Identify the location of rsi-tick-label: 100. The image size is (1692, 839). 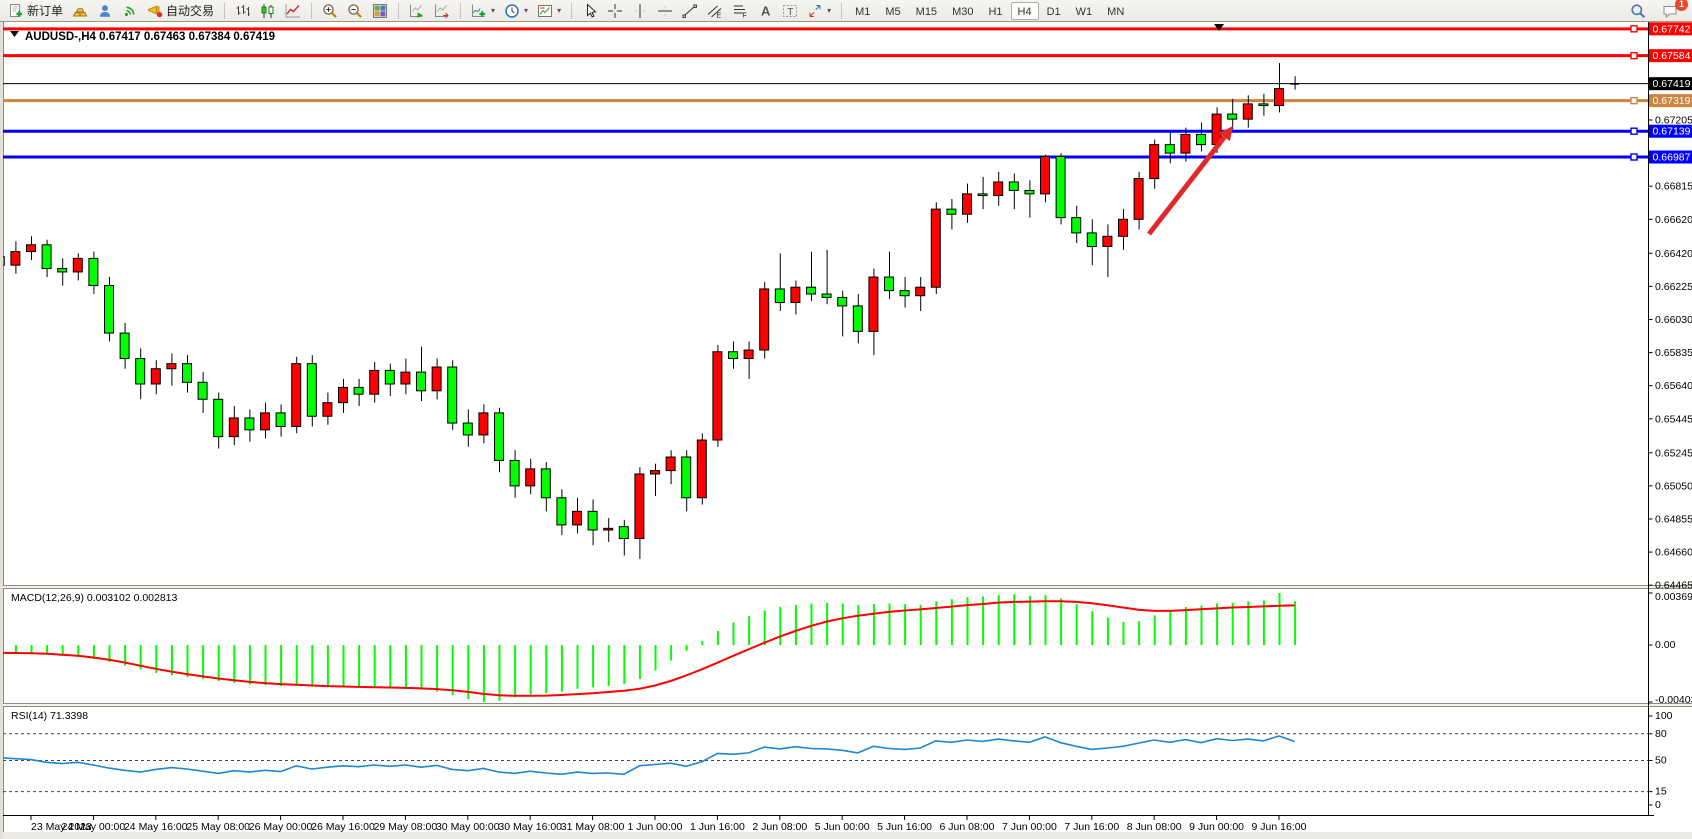
(1664, 716).